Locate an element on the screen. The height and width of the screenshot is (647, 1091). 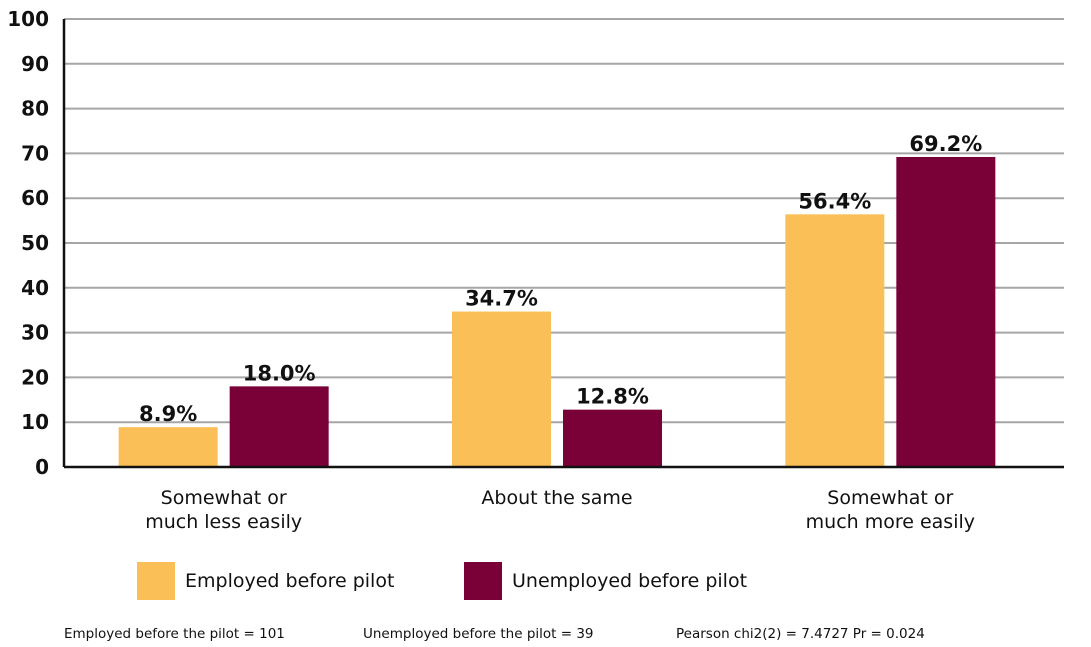
legend-label-employed: Employed before pilot is located at coordinates (290, 581).